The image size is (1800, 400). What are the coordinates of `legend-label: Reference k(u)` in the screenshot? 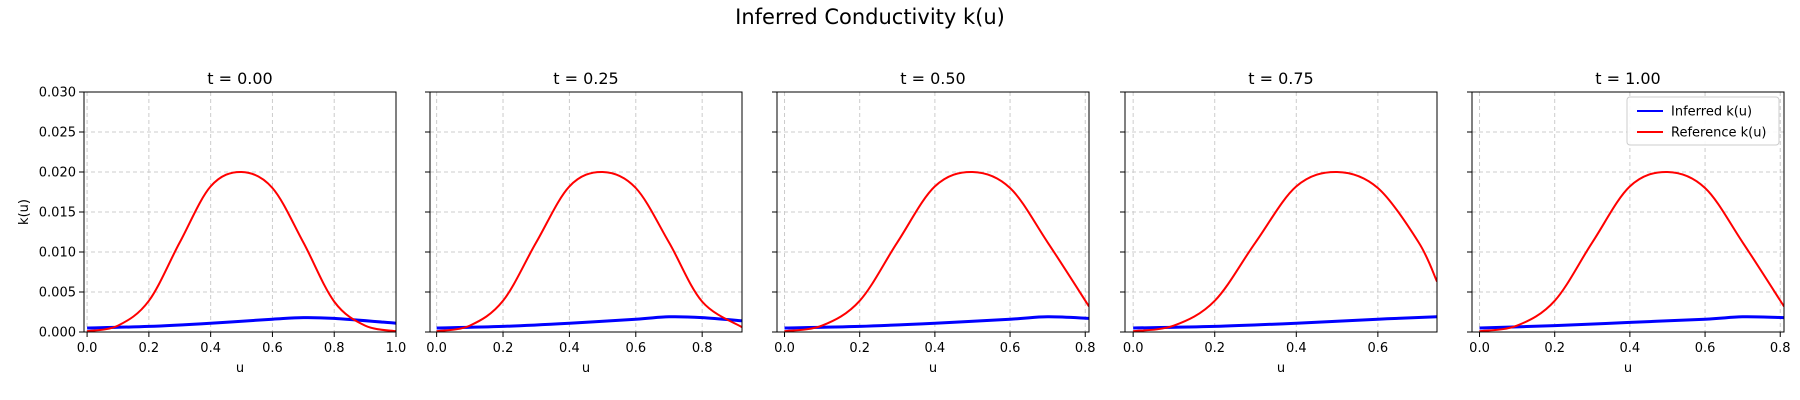 It's located at (1719, 133).